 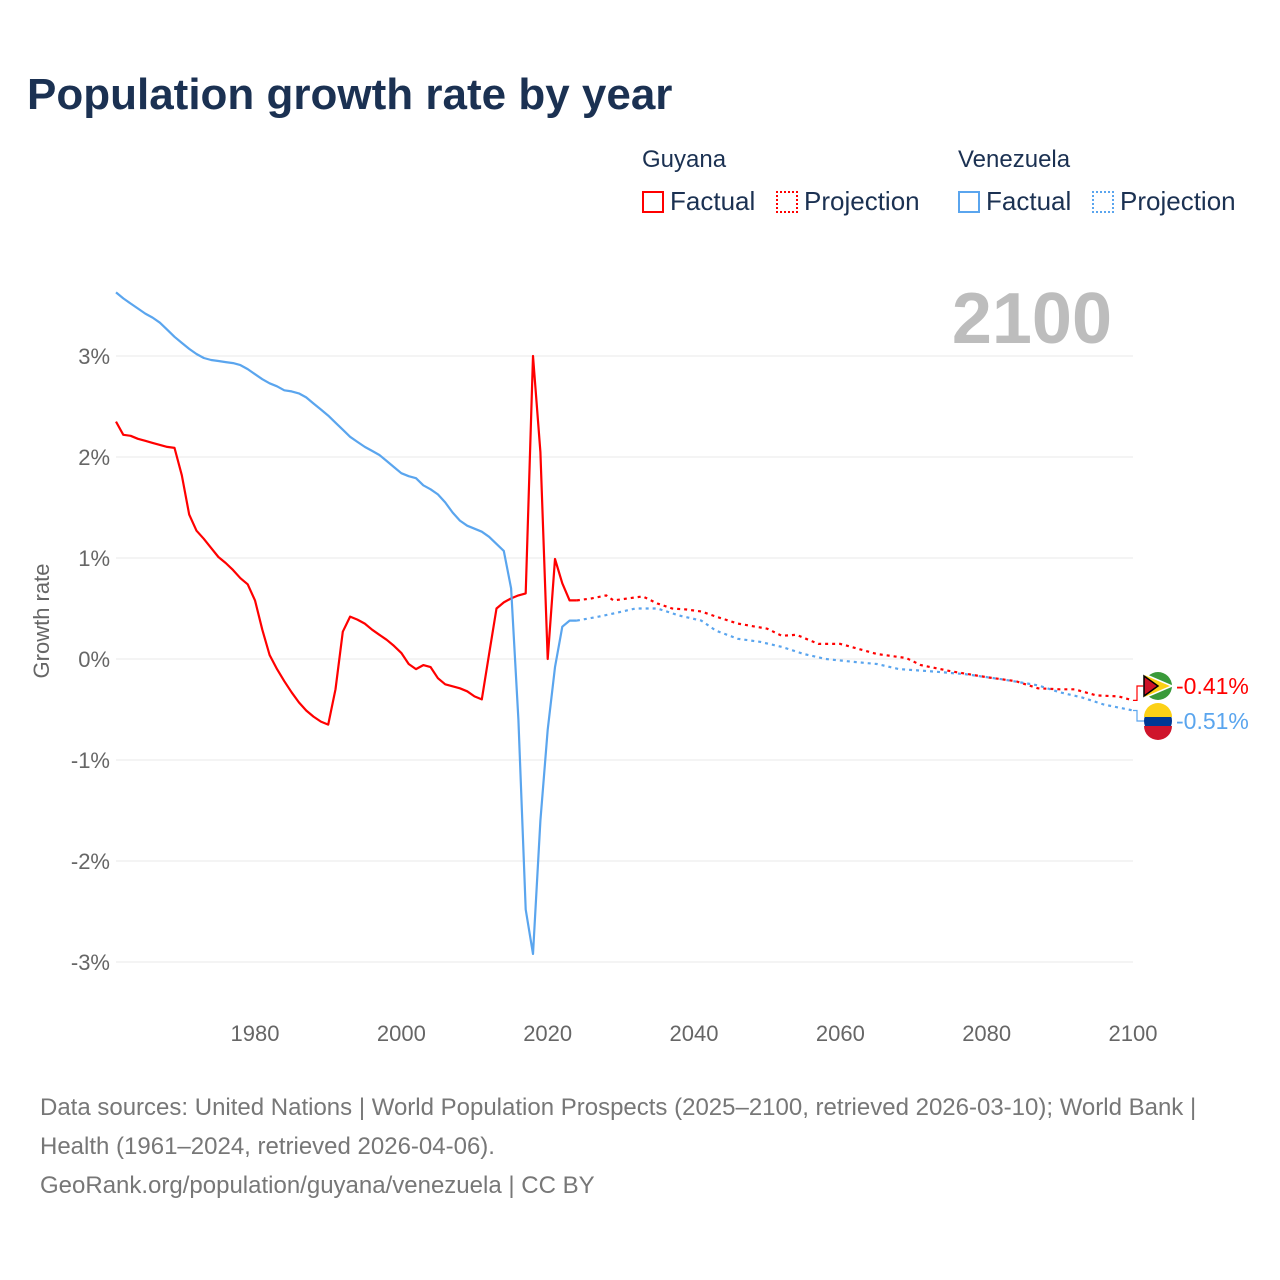 What do you see at coordinates (90, 760) in the screenshot?
I see `y-tick-label: -1%` at bounding box center [90, 760].